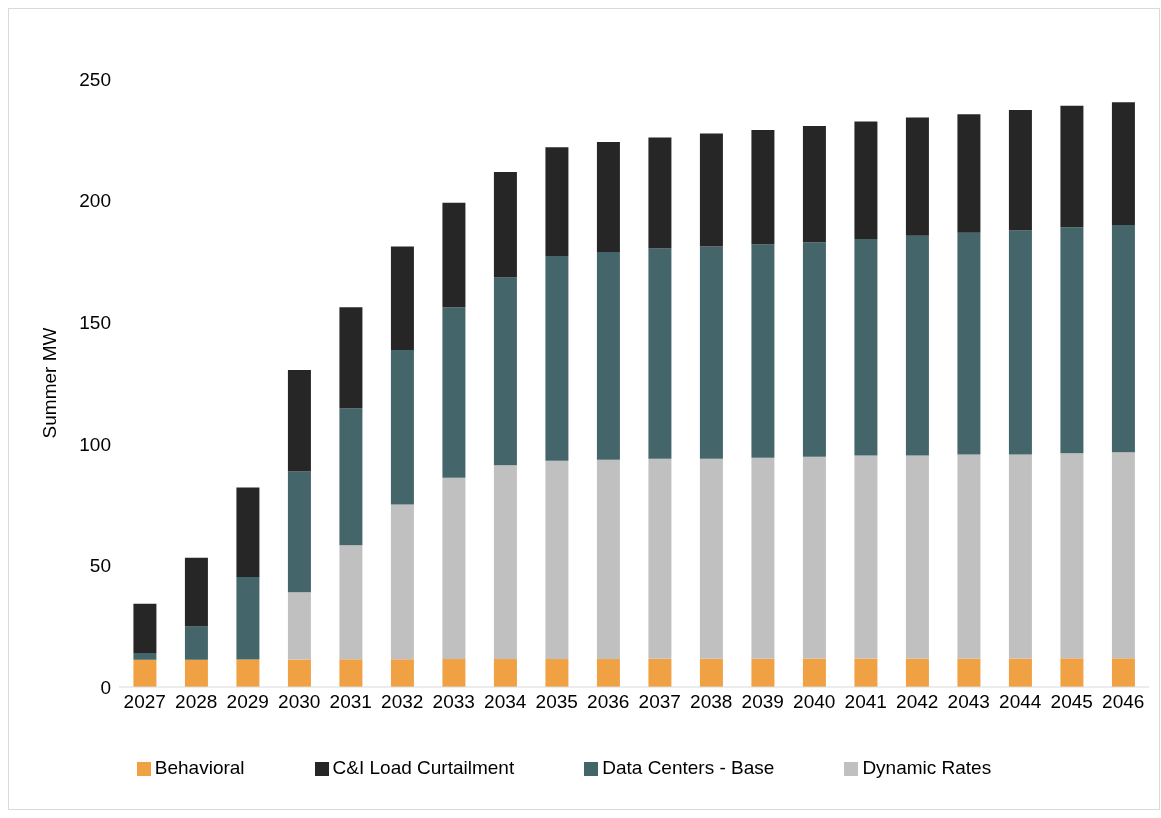 The image size is (1161, 818). I want to click on x-tick-label: 2044, so click(1020, 702).